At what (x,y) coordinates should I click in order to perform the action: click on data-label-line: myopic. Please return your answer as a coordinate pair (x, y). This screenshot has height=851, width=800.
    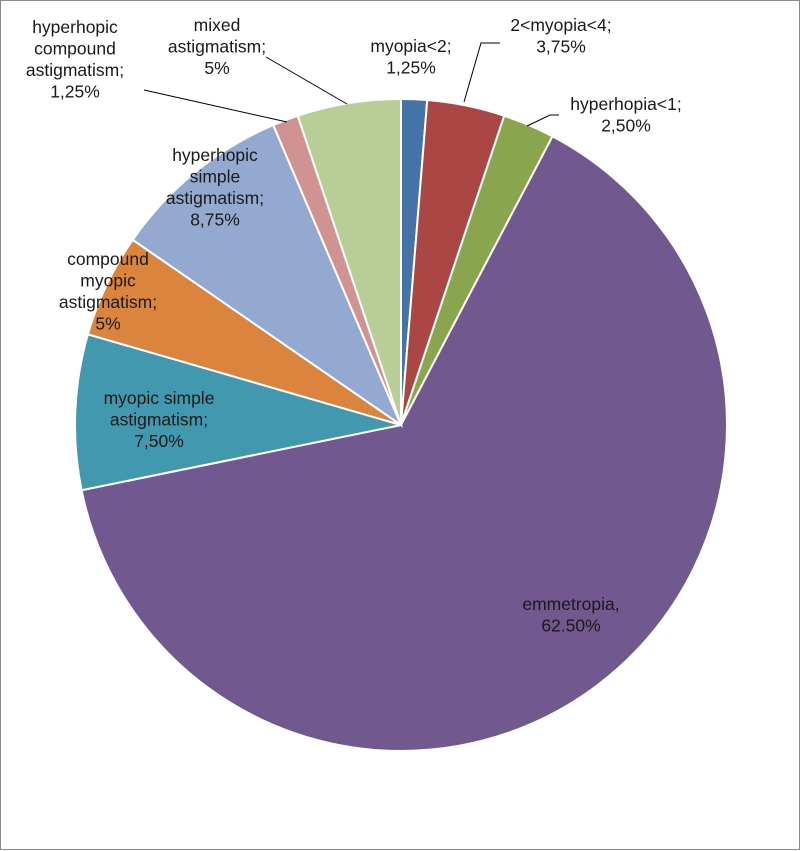
    Looking at the image, I should click on (108, 281).